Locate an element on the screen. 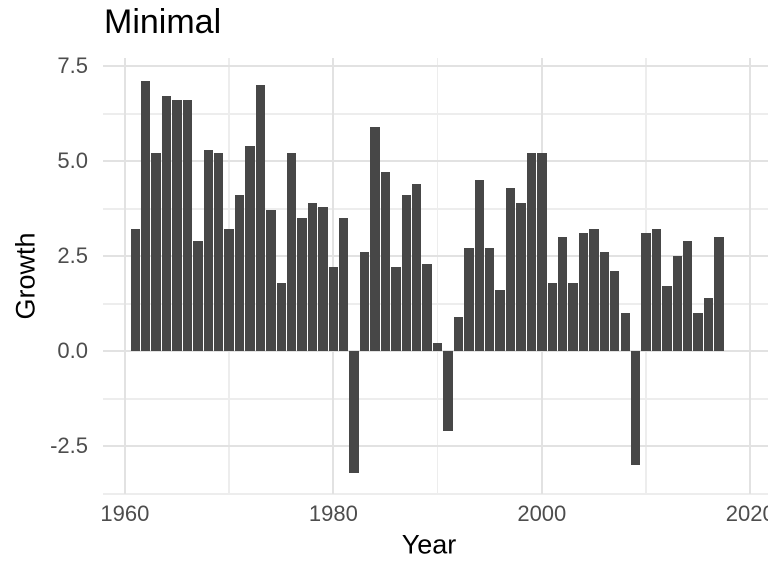  x-tick-label: 1960 is located at coordinates (125, 513).